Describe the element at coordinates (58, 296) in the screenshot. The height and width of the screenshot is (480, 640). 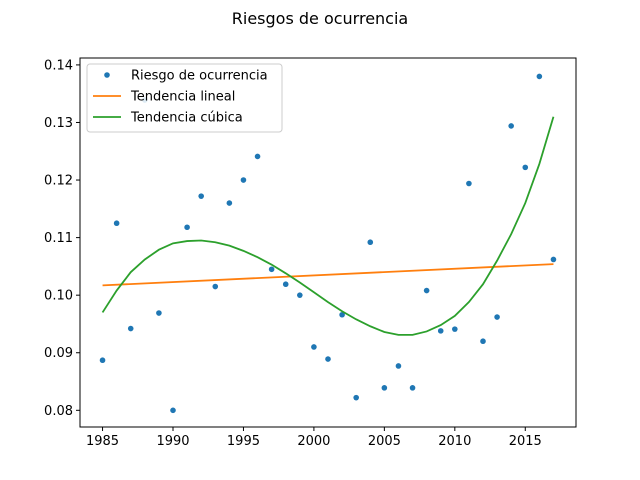
I see `y-tick-label: 0.10` at that location.